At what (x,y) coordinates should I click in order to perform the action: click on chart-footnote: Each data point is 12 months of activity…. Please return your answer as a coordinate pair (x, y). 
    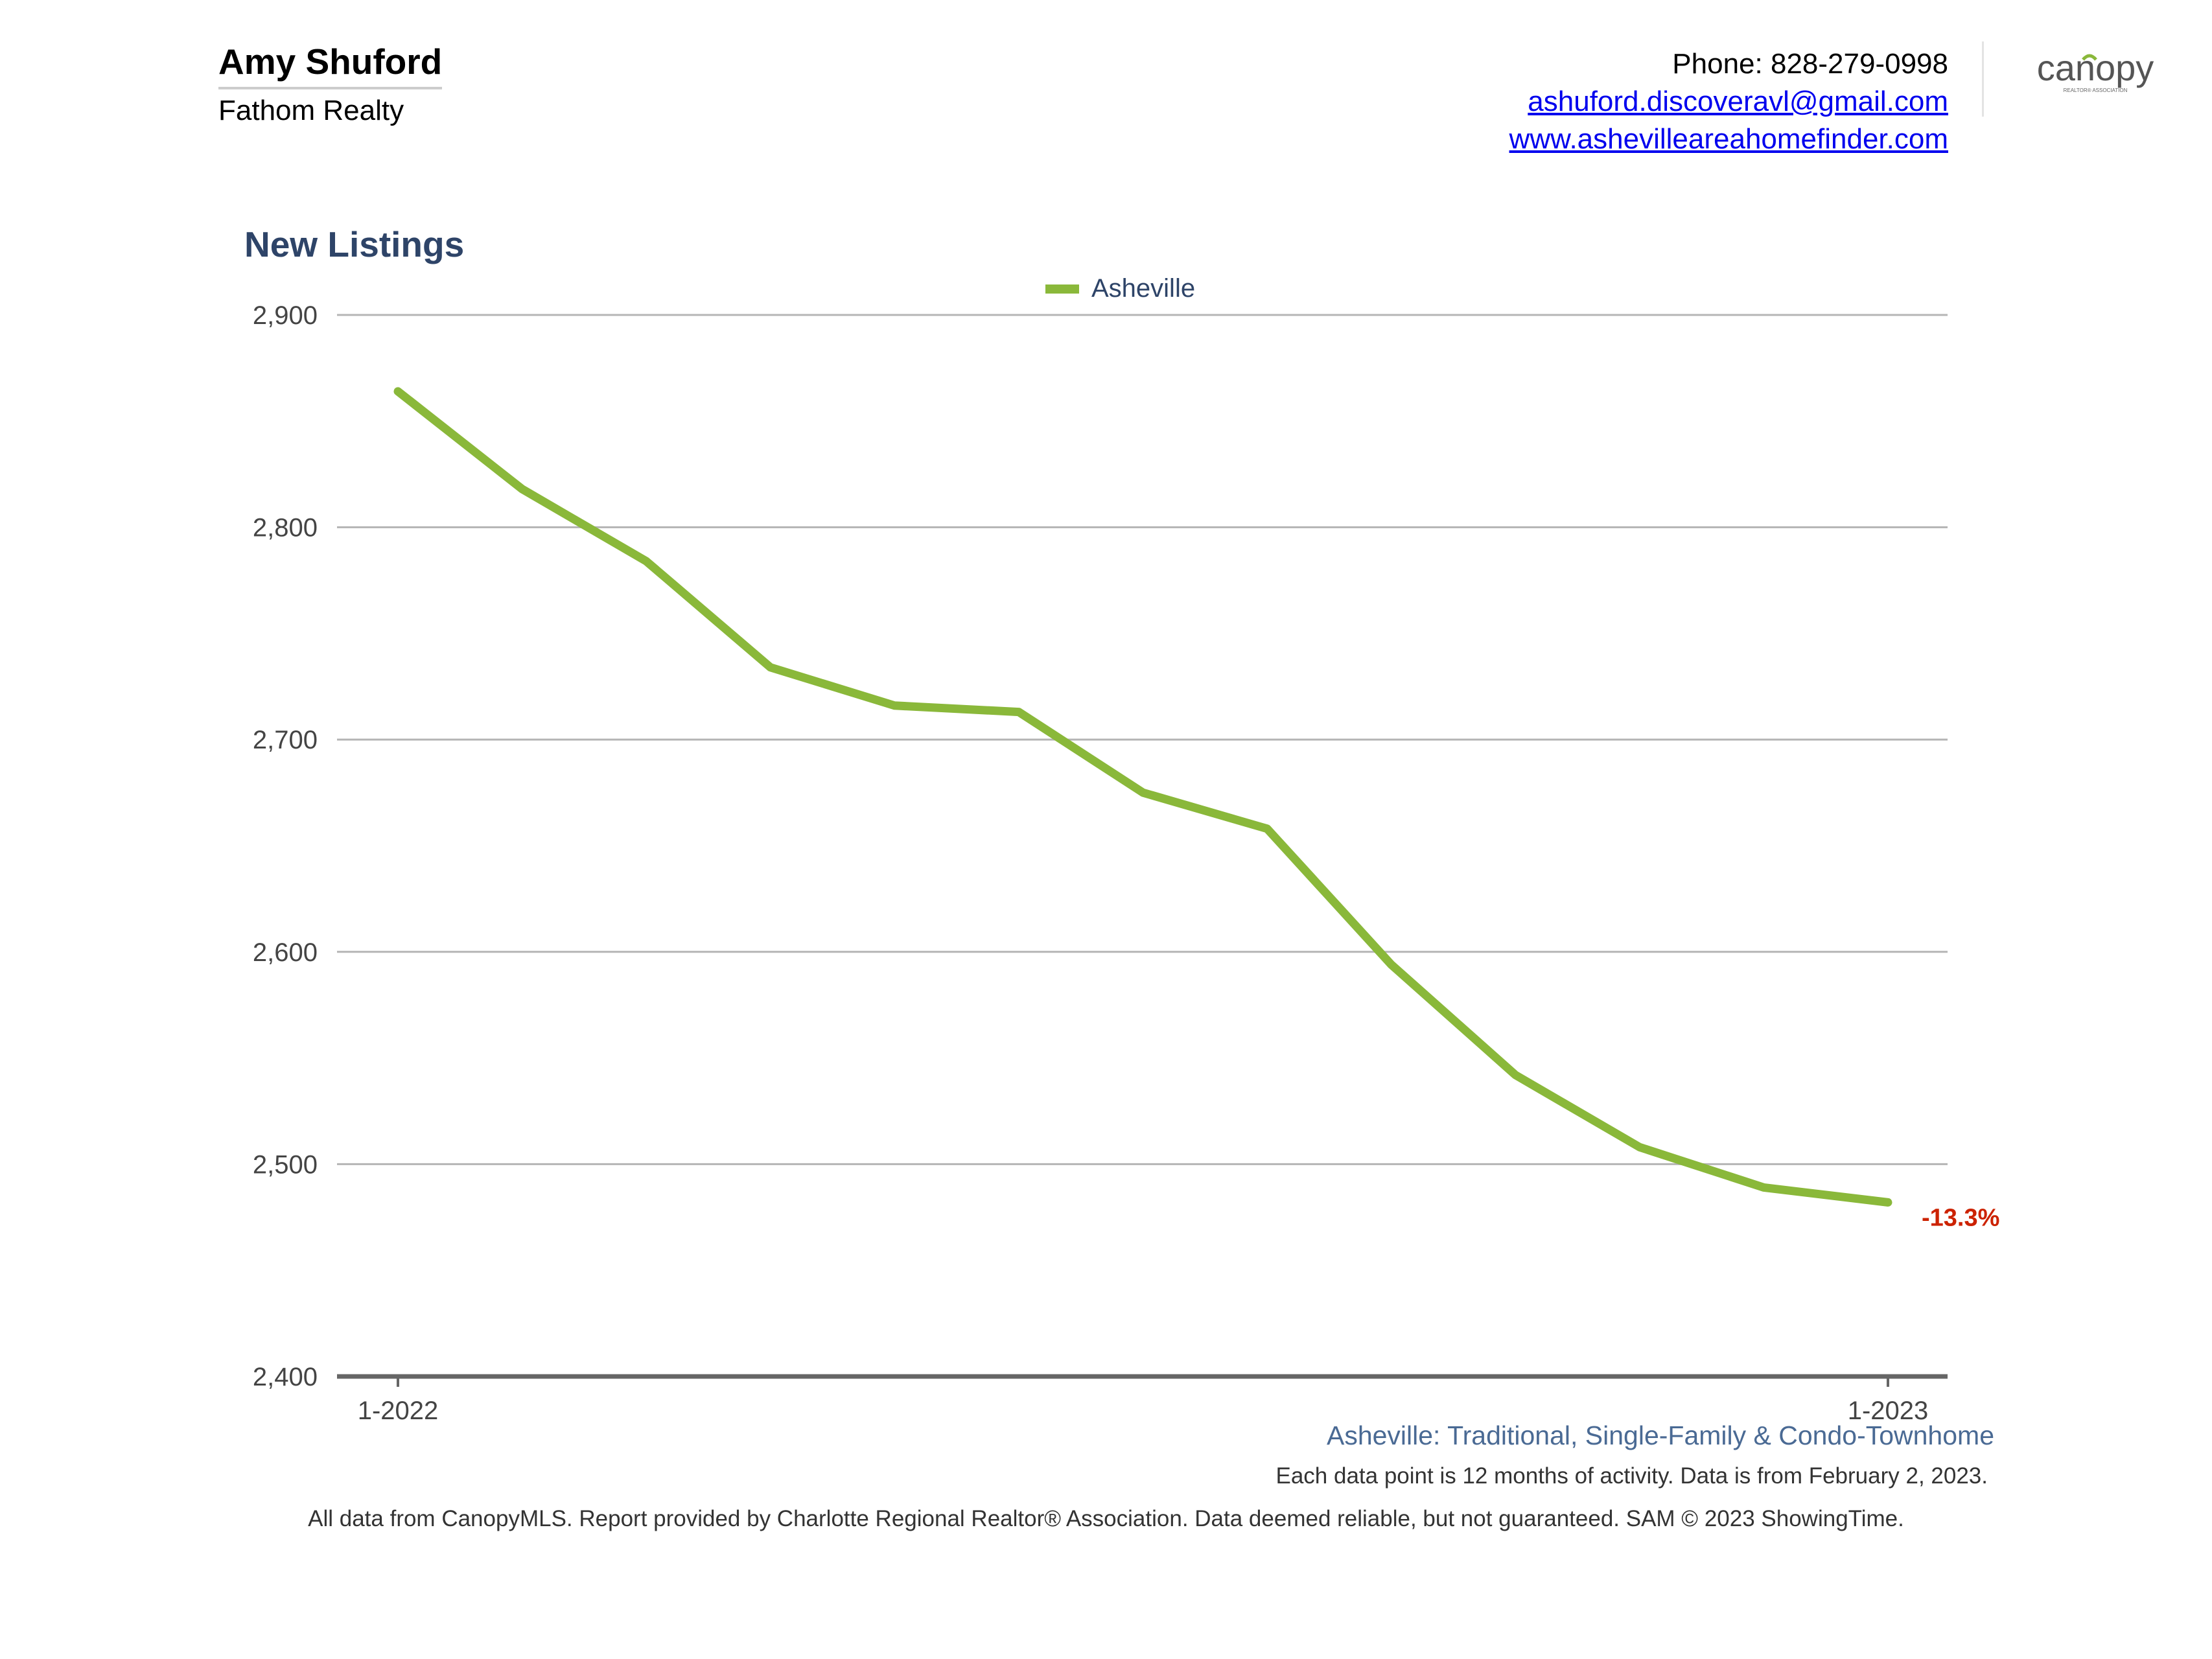
    Looking at the image, I should click on (1631, 1476).